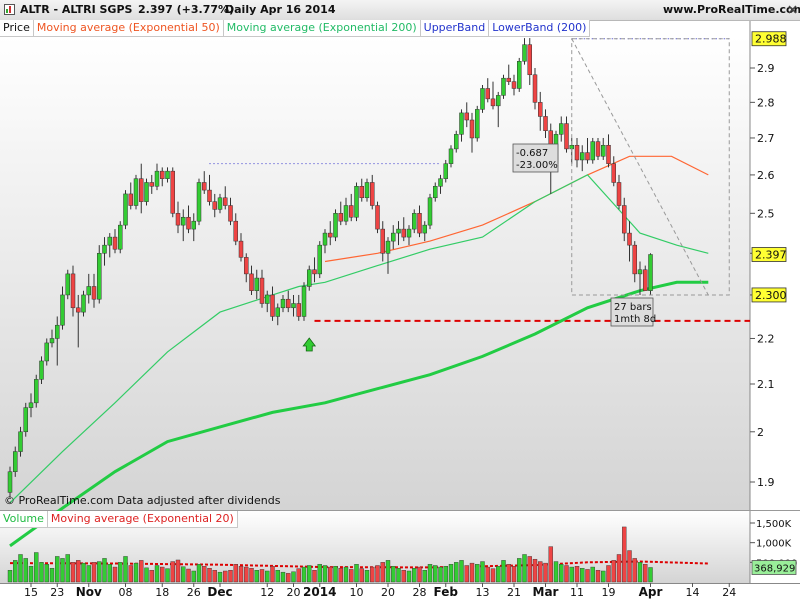  I want to click on price-tick-label: 2.7, so click(766, 138).